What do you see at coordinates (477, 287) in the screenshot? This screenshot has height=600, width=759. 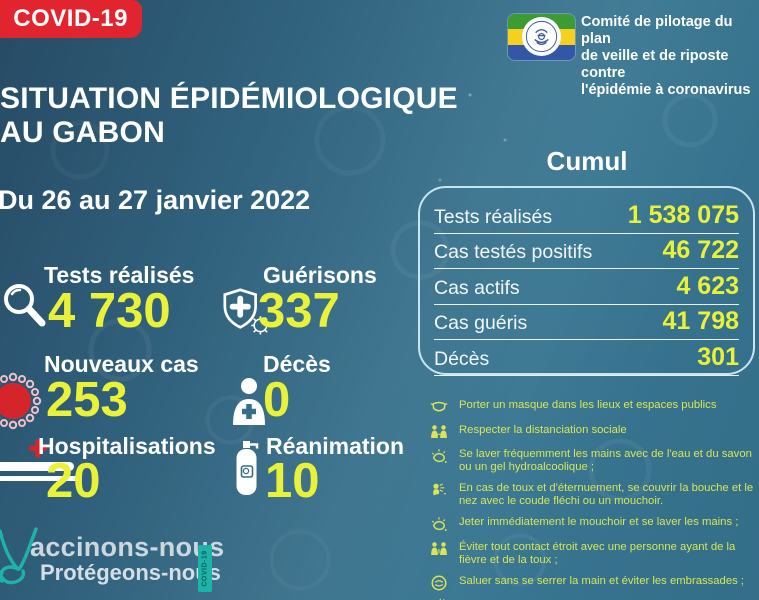 I see `cumul-row-label: Cas actifs` at bounding box center [477, 287].